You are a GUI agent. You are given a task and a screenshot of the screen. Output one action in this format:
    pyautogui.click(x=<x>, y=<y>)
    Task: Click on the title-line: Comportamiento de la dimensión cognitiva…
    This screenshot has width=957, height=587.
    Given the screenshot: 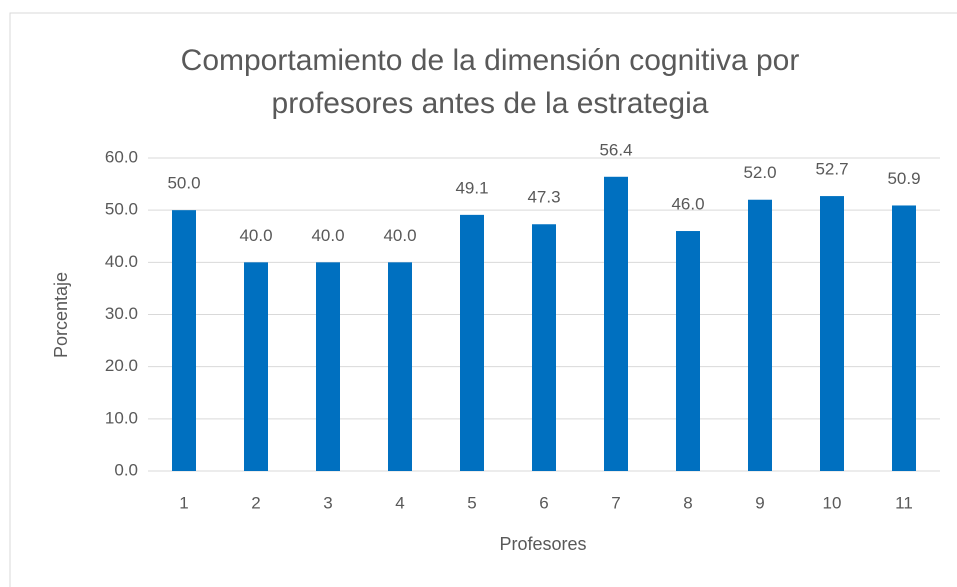 What is the action you would take?
    pyautogui.click(x=490, y=60)
    